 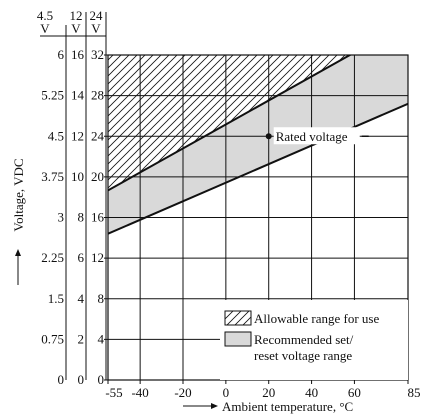 I want to click on x-axis-label: Ambient temperature, °C, so click(x=287, y=406).